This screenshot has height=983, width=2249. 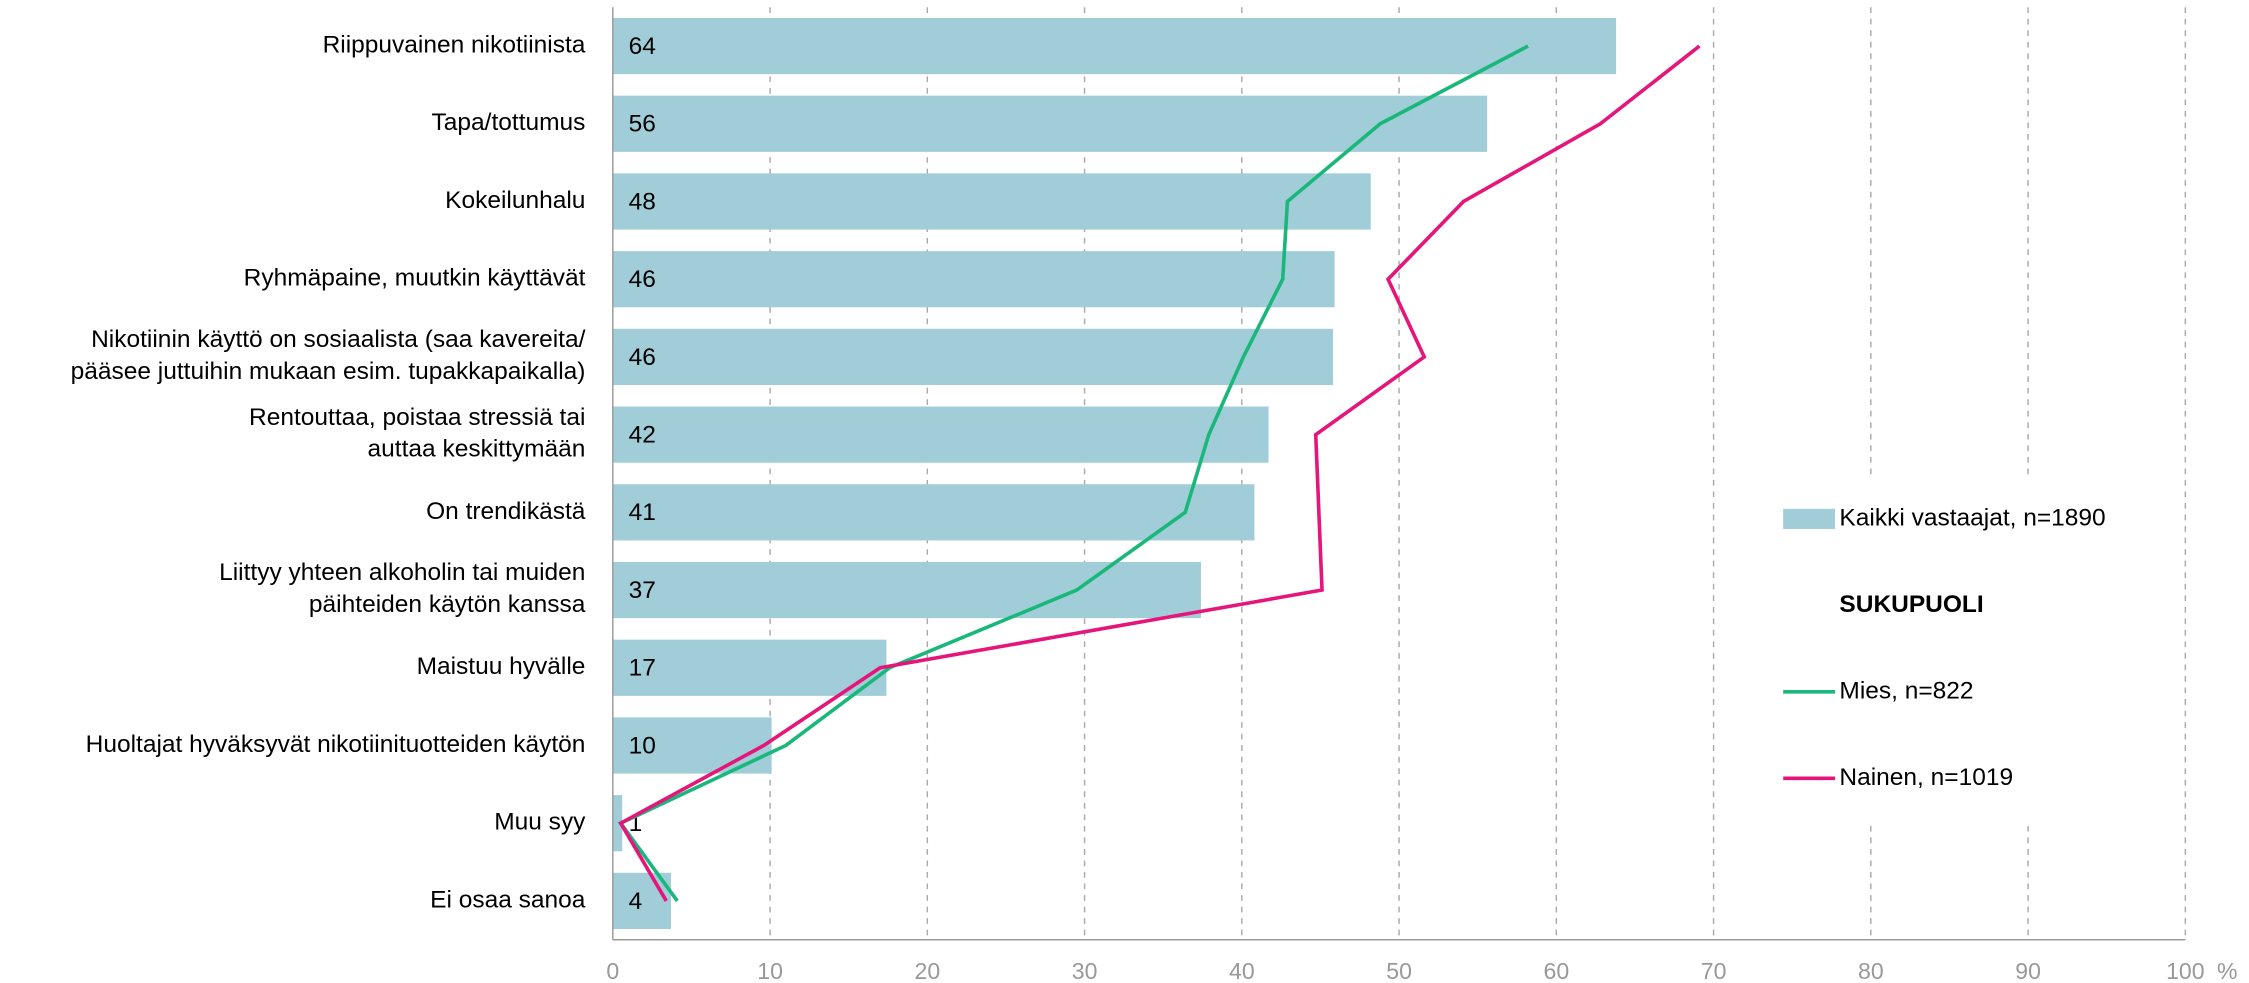 What do you see at coordinates (642, 745) in the screenshot?
I see `bar-value-label: 10` at bounding box center [642, 745].